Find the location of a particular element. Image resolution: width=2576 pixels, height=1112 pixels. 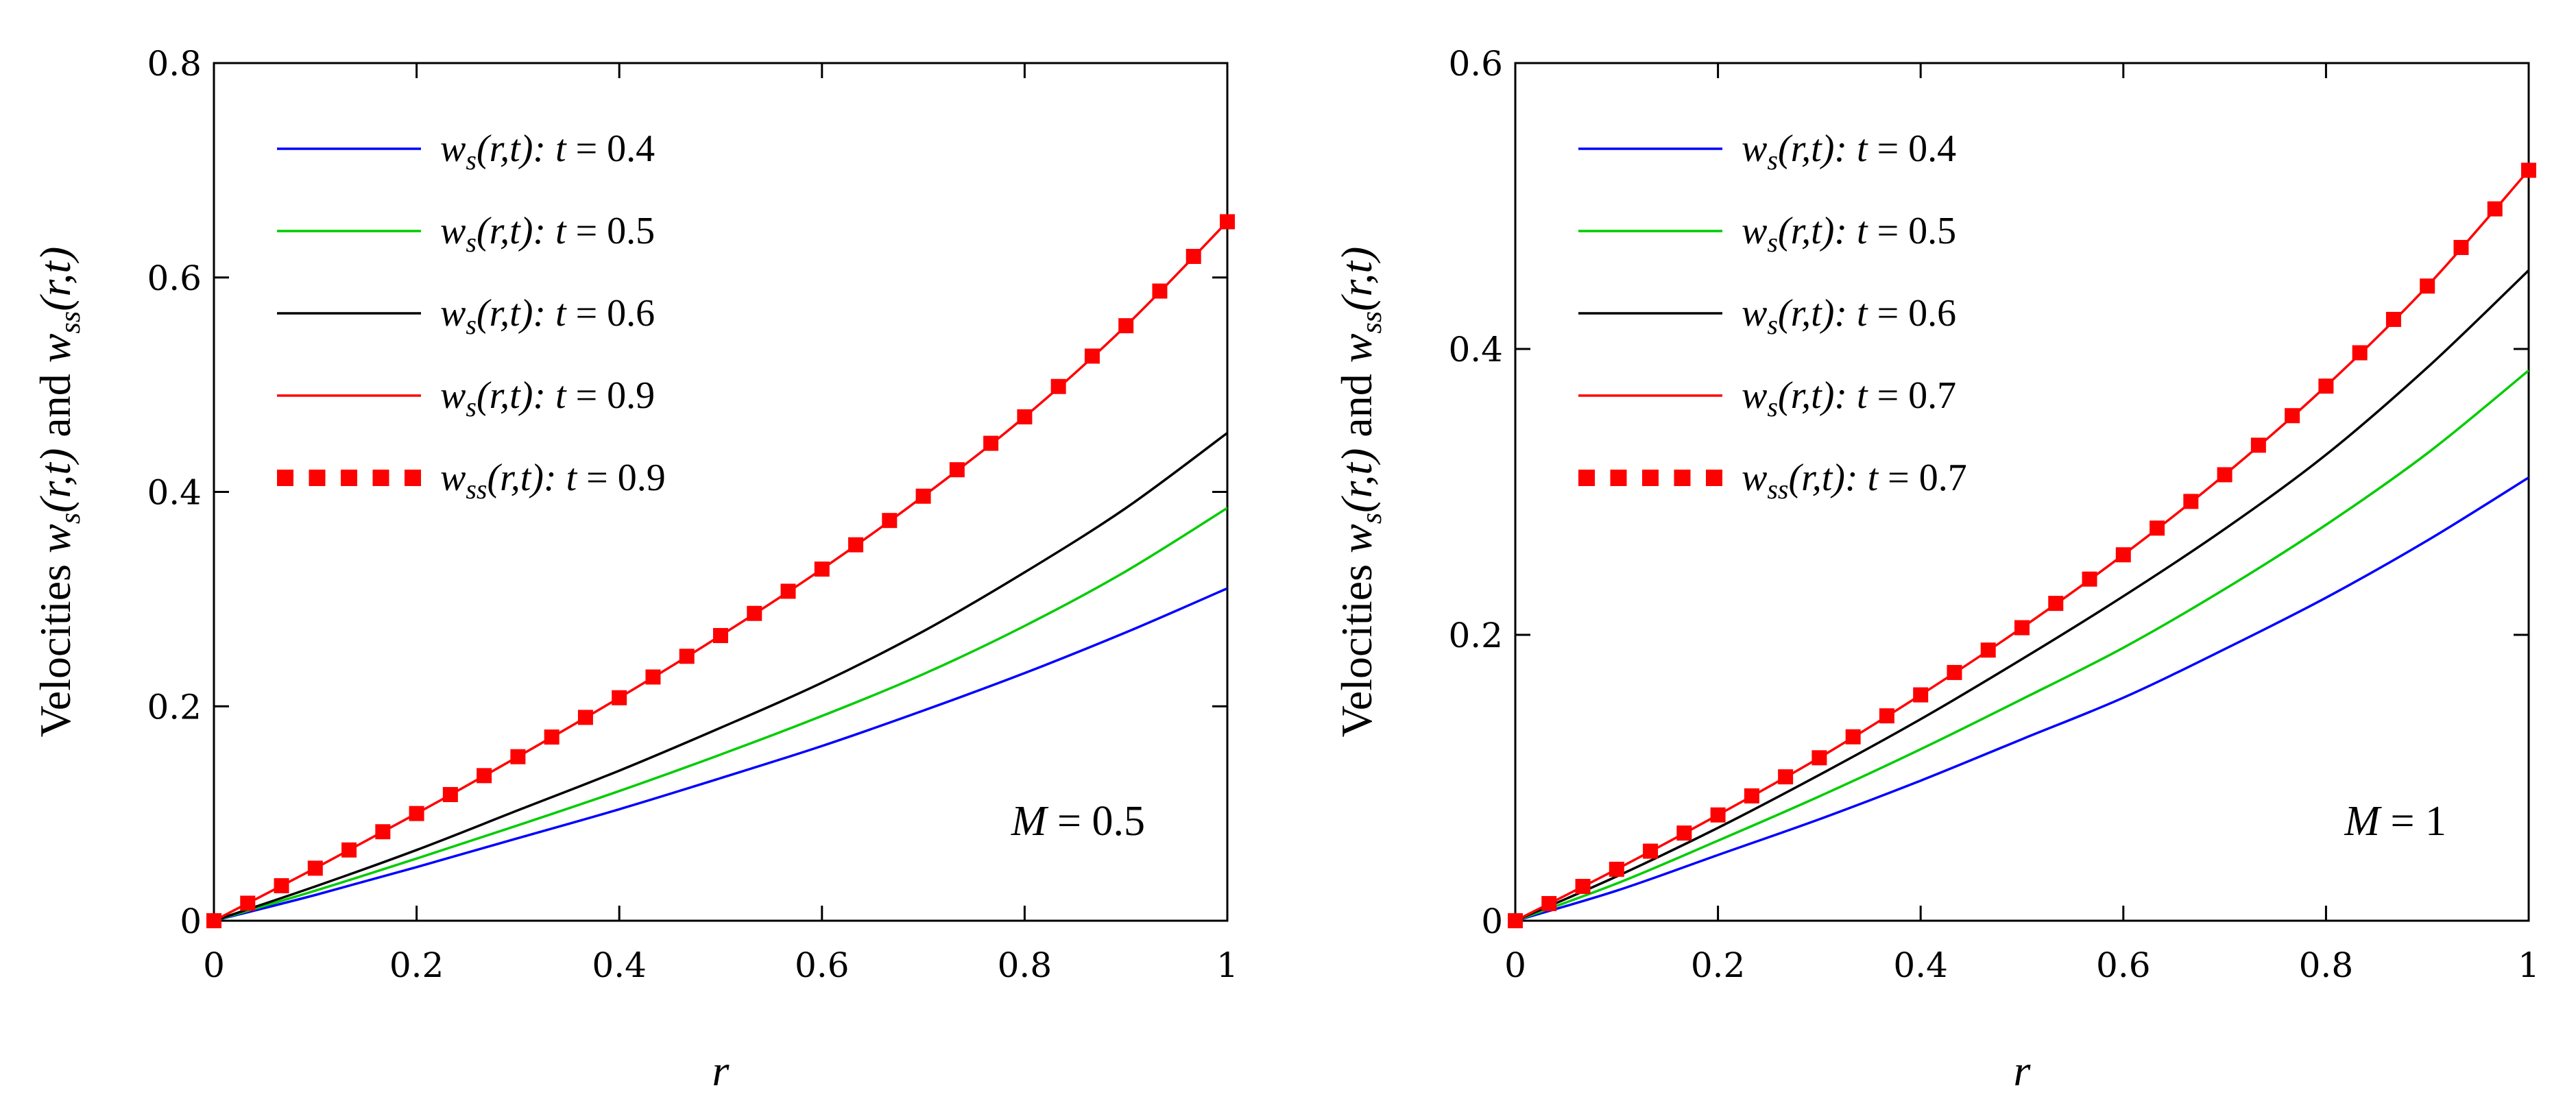

y-tick-label: 0.6 is located at coordinates (1476, 64).